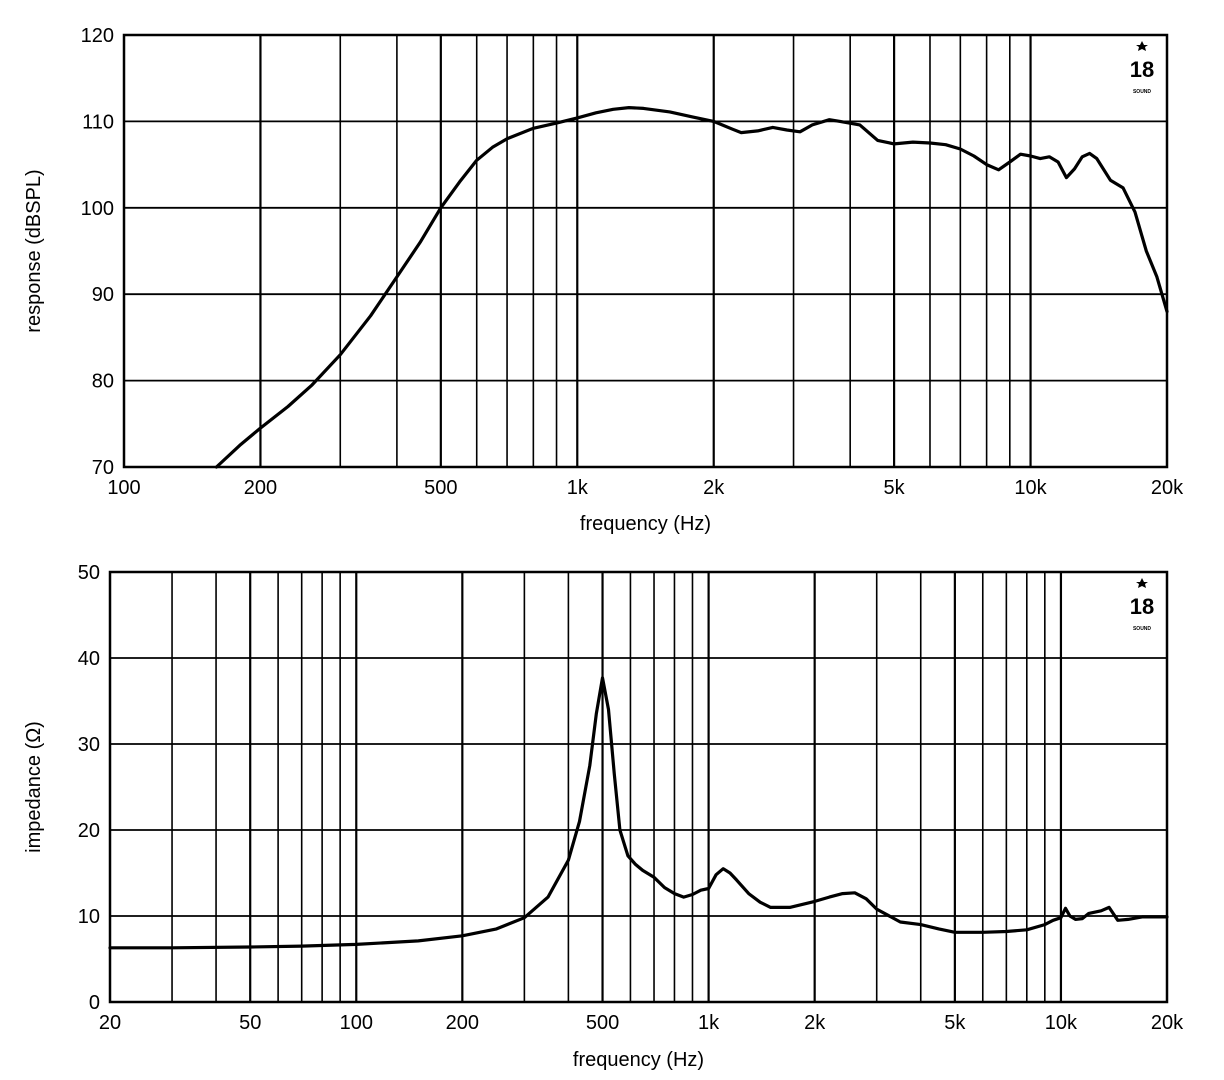  I want to click on y-tick-label: 100, so click(97, 209).